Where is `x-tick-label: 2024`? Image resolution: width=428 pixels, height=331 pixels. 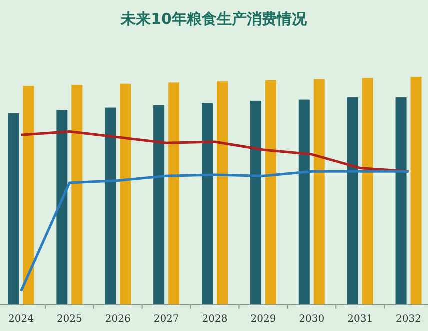
x-tick-label: 2024 is located at coordinates (21, 320).